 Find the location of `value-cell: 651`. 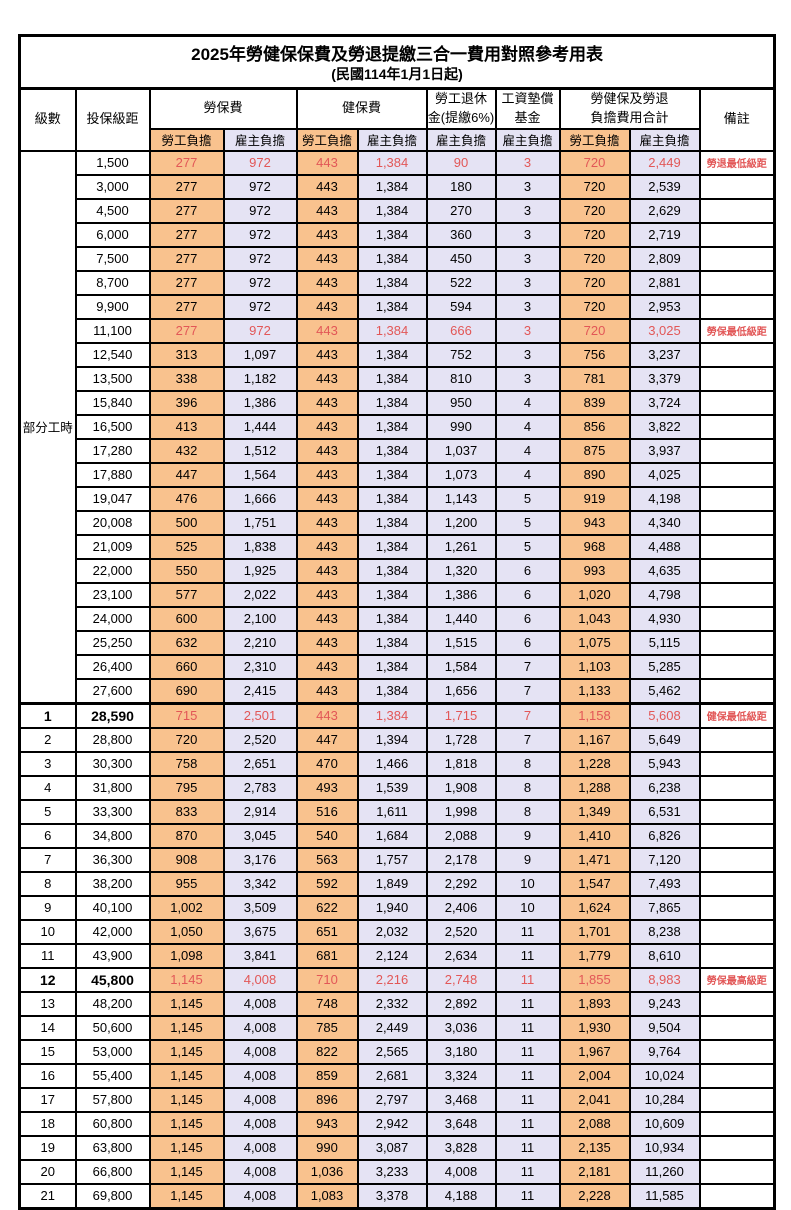

value-cell: 651 is located at coordinates (327, 931).